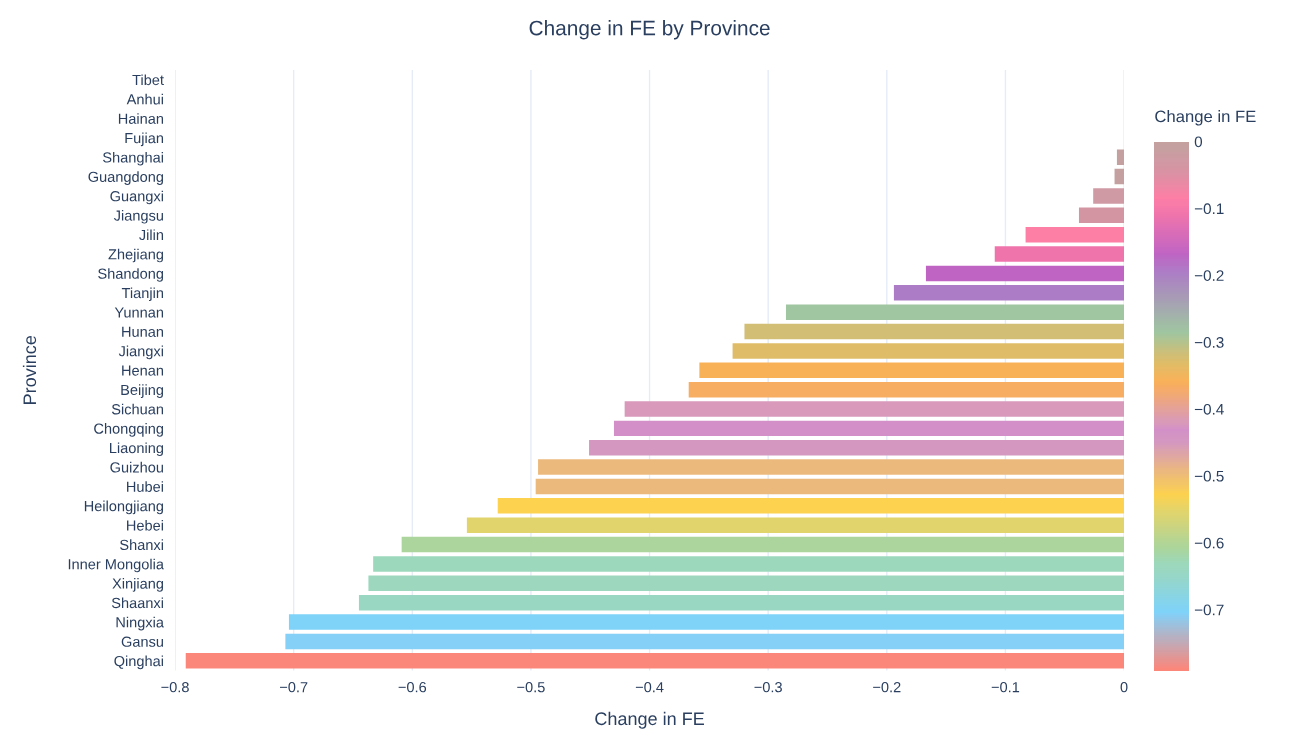 Image resolution: width=1292 pixels, height=745 pixels. Describe the element at coordinates (768, 687) in the screenshot. I see `x-tick-label: −0.3` at that location.